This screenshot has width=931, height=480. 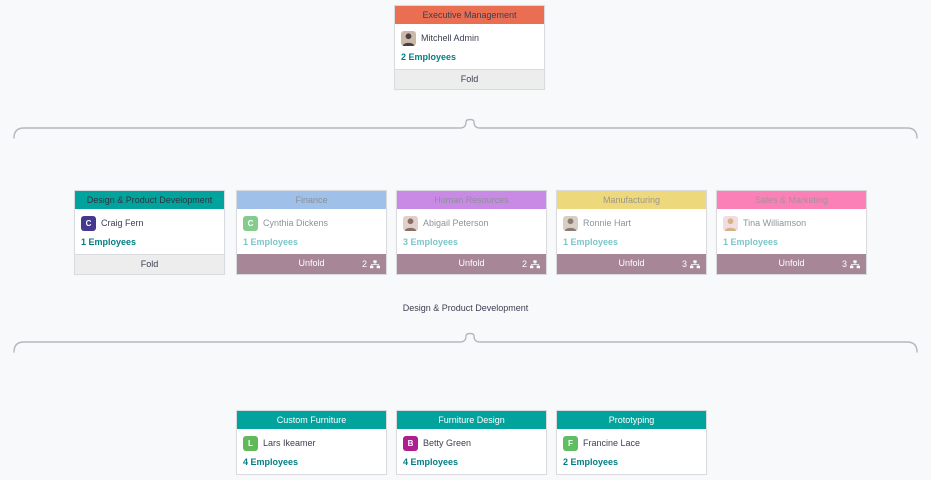 I want to click on manager-name: Francine Lace, so click(x=612, y=443).